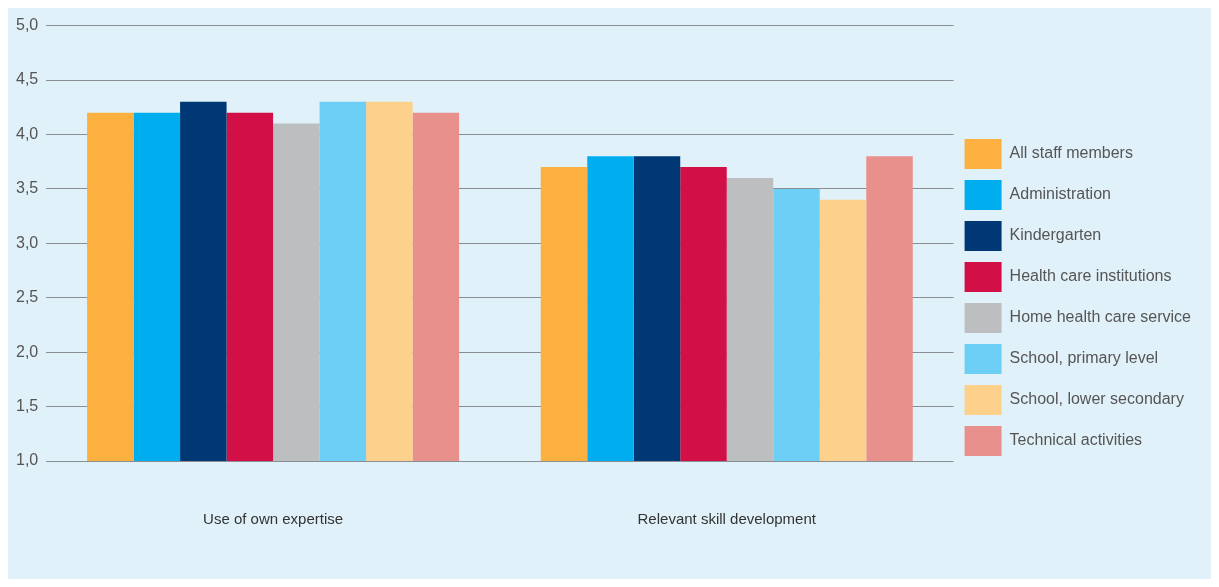  What do you see at coordinates (1090, 276) in the screenshot?
I see `legend-label: Health care institutions` at bounding box center [1090, 276].